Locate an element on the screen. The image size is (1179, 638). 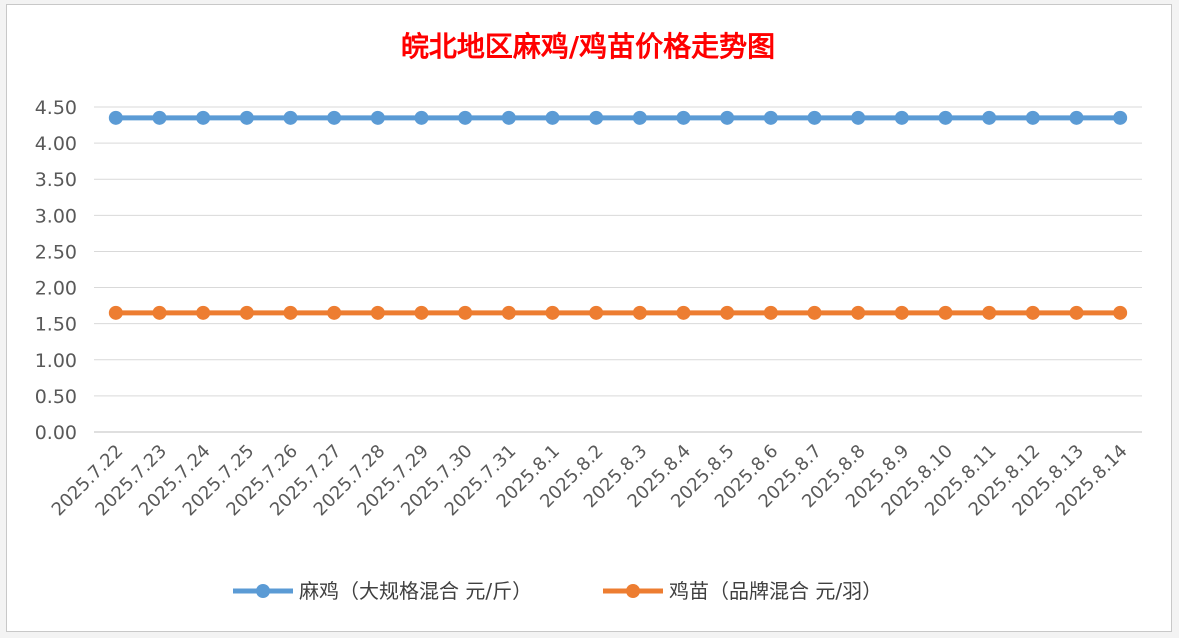
y-tick-label: 2.00 is located at coordinates (56, 289).